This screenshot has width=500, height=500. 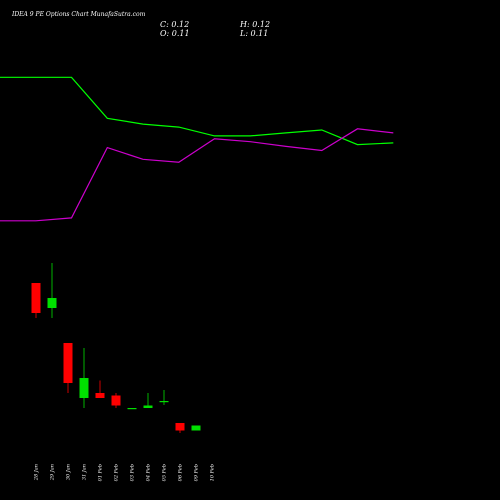 What do you see at coordinates (197, 472) in the screenshot?
I see `x-tick-label: 09 Feb` at bounding box center [197, 472].